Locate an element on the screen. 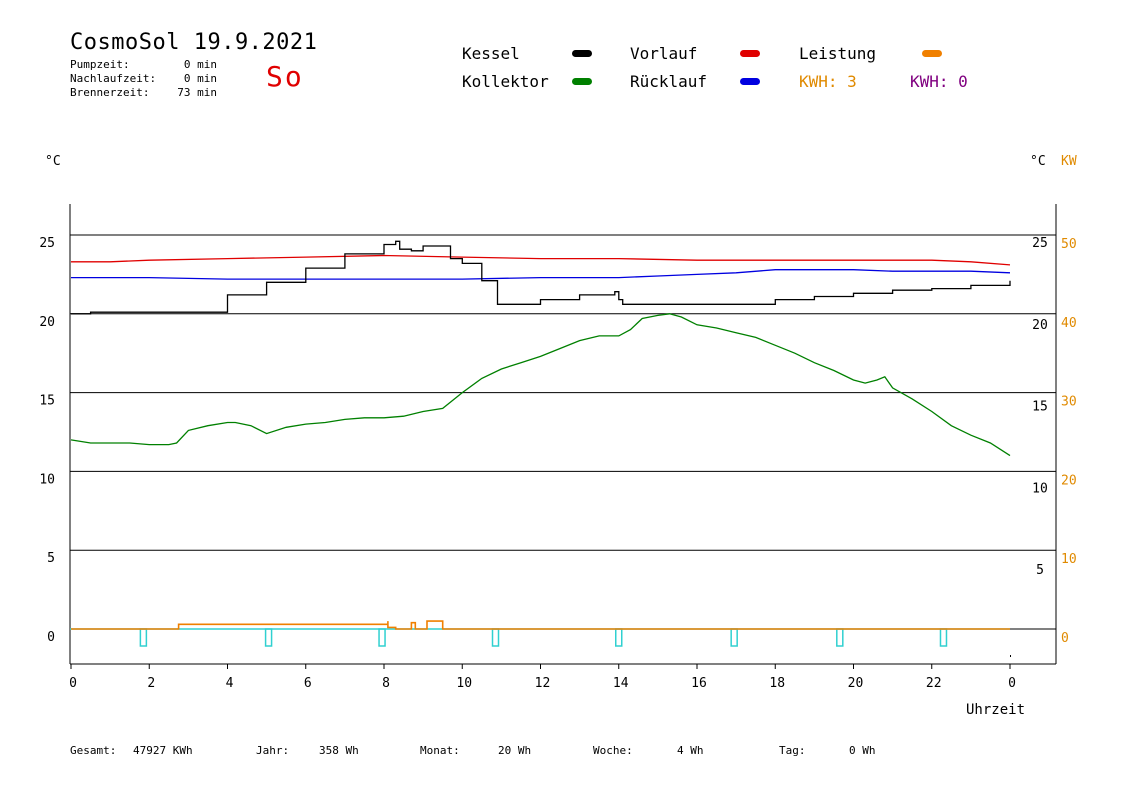  tag-value: 0 Wh is located at coordinates (862, 750).